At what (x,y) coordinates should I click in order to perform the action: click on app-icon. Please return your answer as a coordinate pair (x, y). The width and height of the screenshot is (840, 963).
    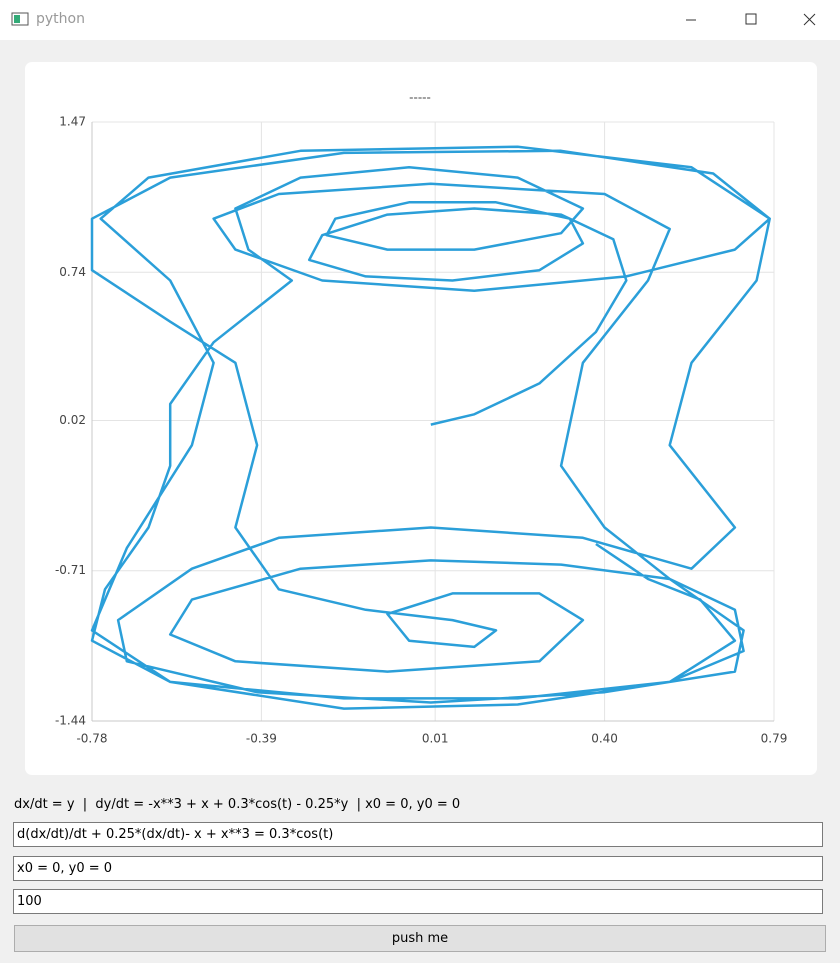
    Looking at the image, I should click on (20, 19).